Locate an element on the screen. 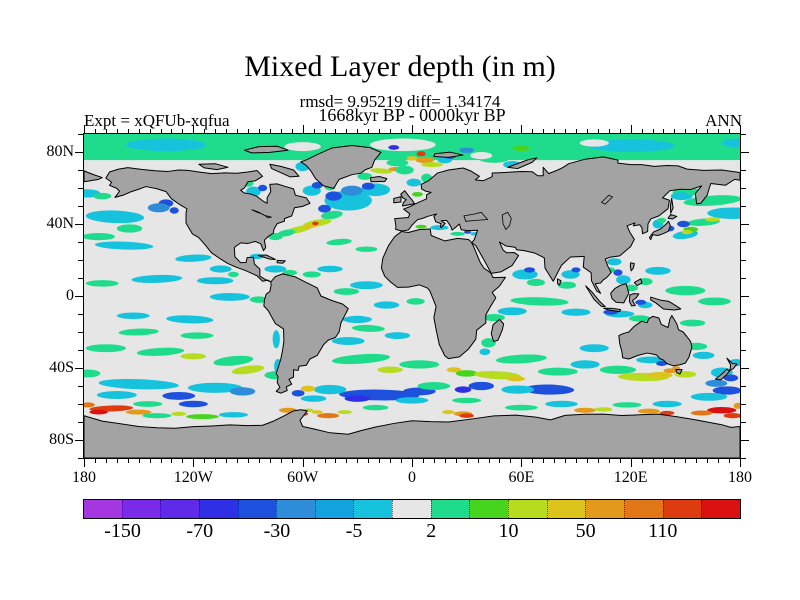 The width and height of the screenshot is (800, 600). colorbar-label: -30 is located at coordinates (277, 531).